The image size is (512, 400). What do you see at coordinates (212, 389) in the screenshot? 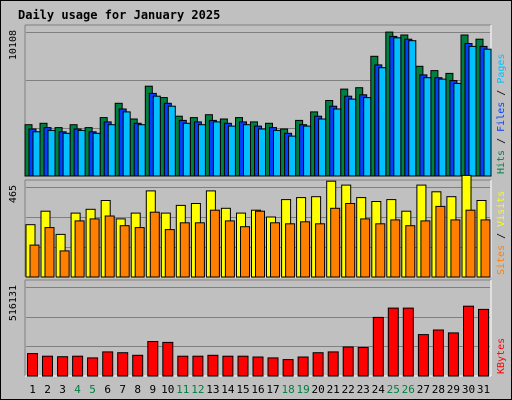
I see `x-tick-label: 13` at bounding box center [212, 389].